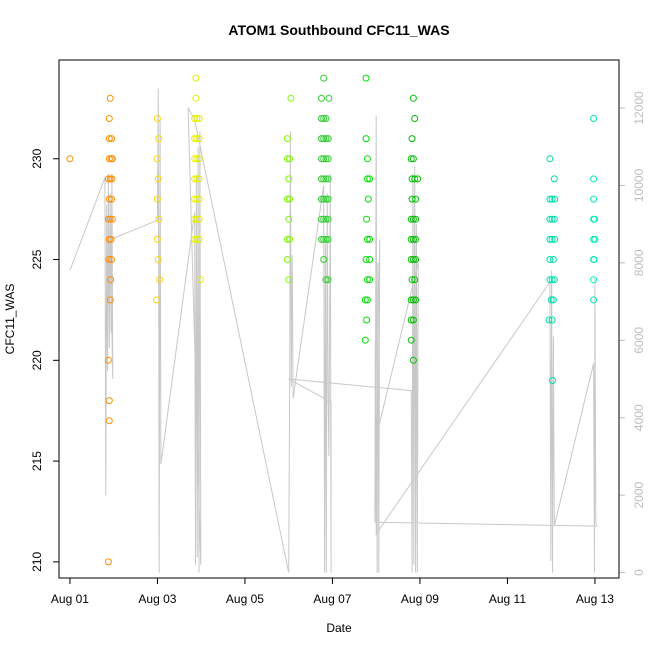 The image size is (650, 650). I want to click on y2-tick-label: 6000, so click(639, 340).